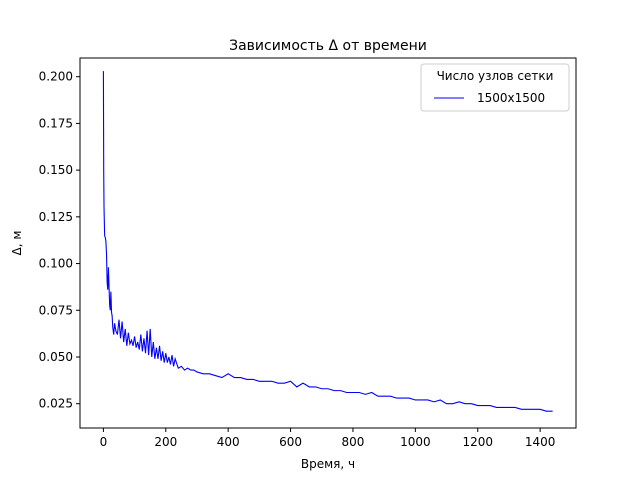 This screenshot has width=640, height=480. Describe the element at coordinates (56, 77) in the screenshot. I see `y-tick-label: 0.200` at that location.